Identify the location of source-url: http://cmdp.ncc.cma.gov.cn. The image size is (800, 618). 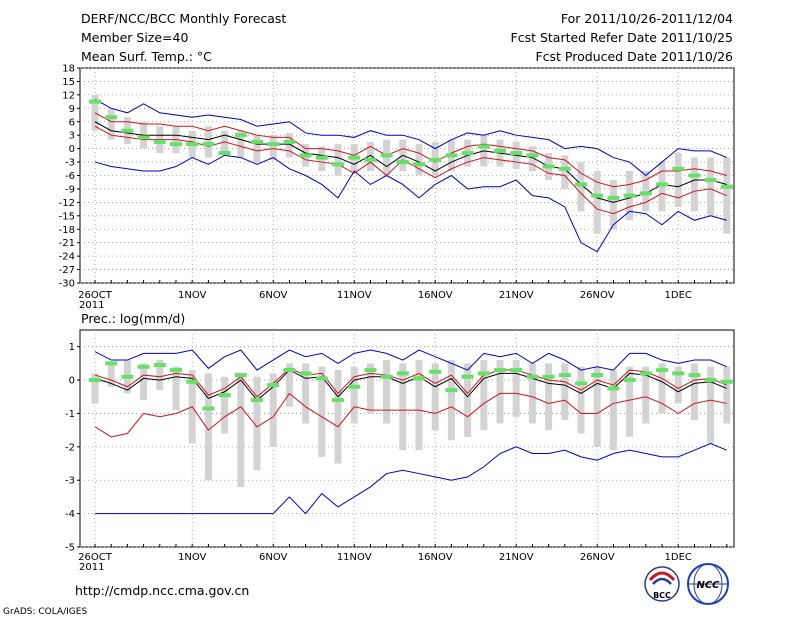
(162, 590).